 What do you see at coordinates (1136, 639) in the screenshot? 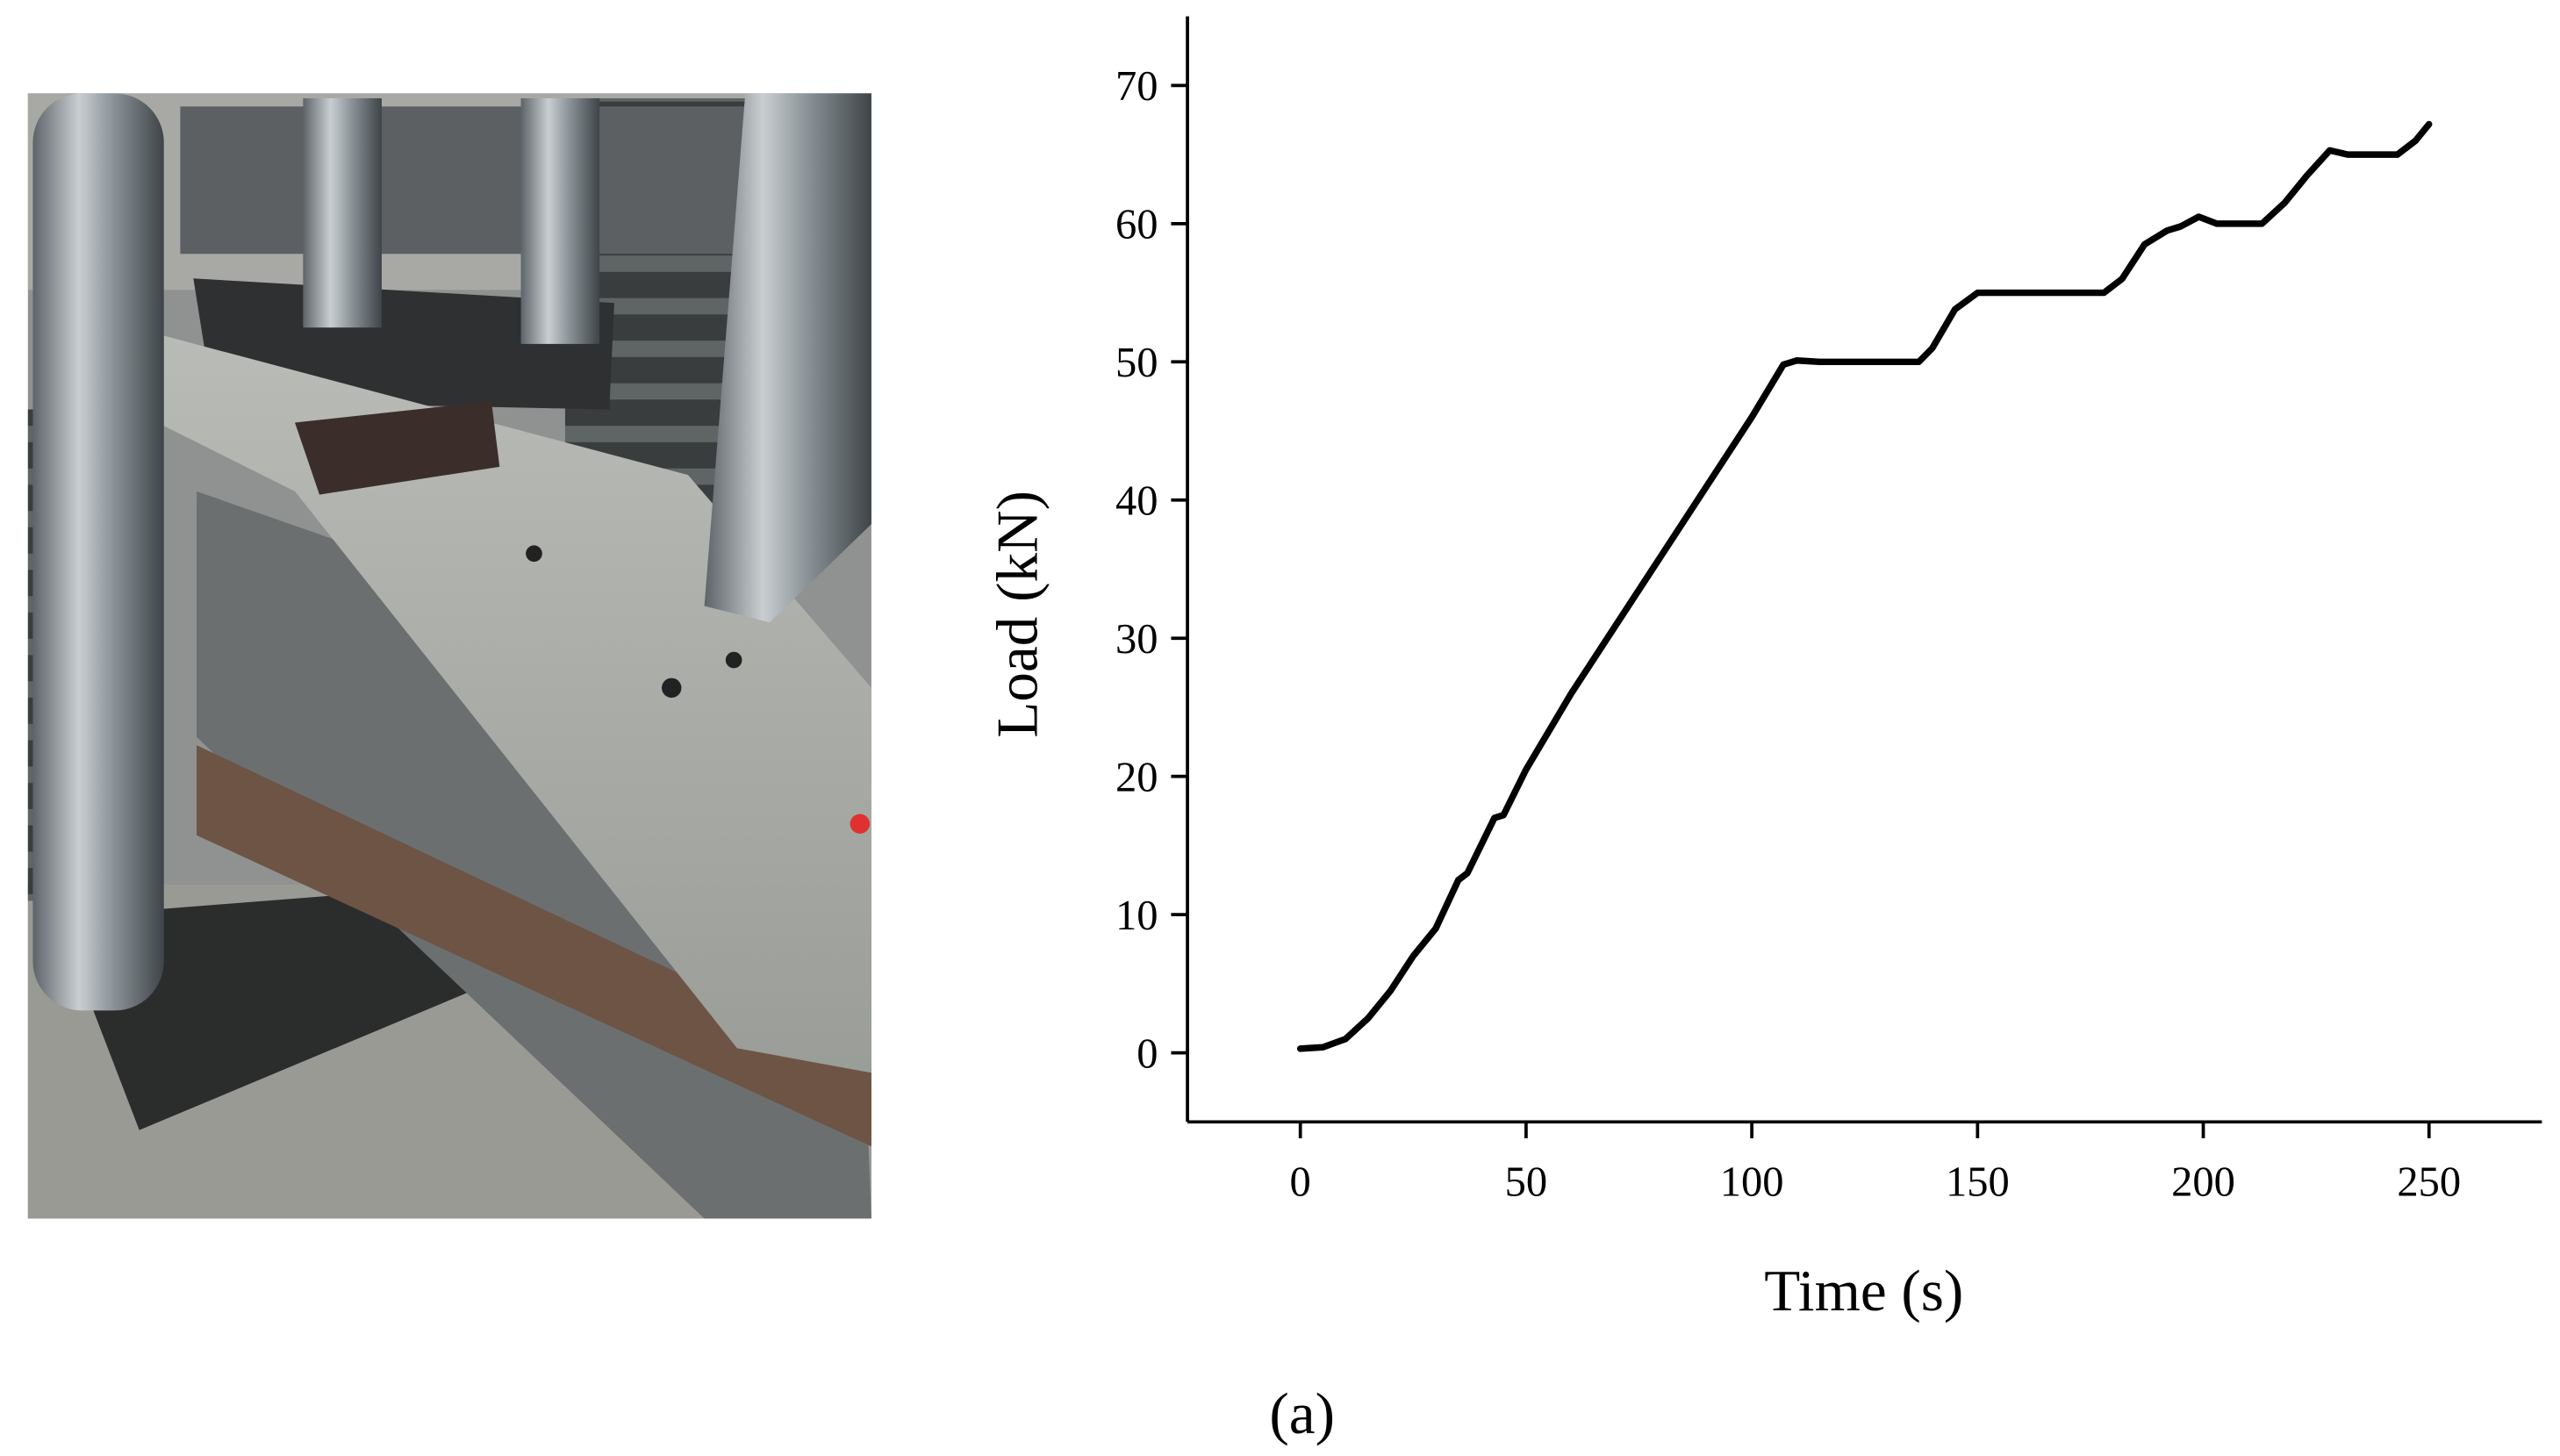
I see `y-tick-label: 30` at bounding box center [1136, 639].